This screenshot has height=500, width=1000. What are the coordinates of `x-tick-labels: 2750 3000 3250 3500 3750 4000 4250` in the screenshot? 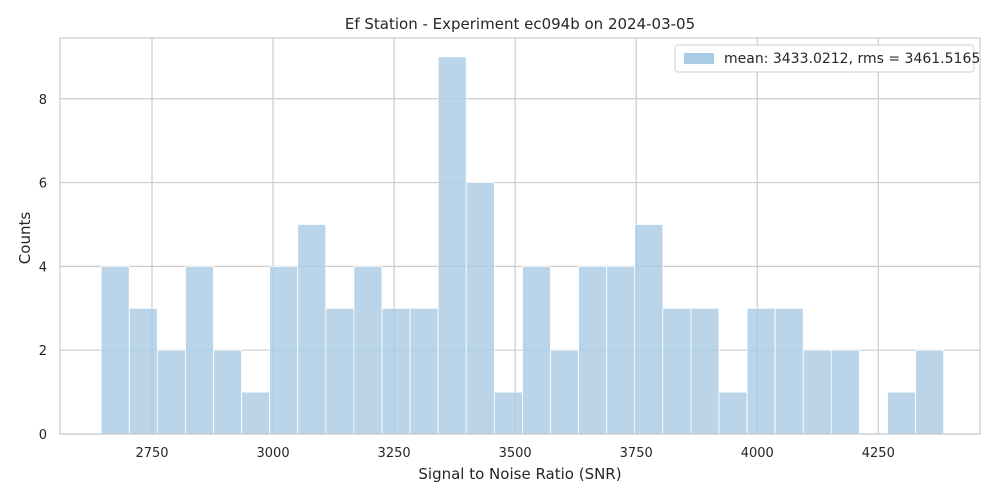 It's located at (514, 453).